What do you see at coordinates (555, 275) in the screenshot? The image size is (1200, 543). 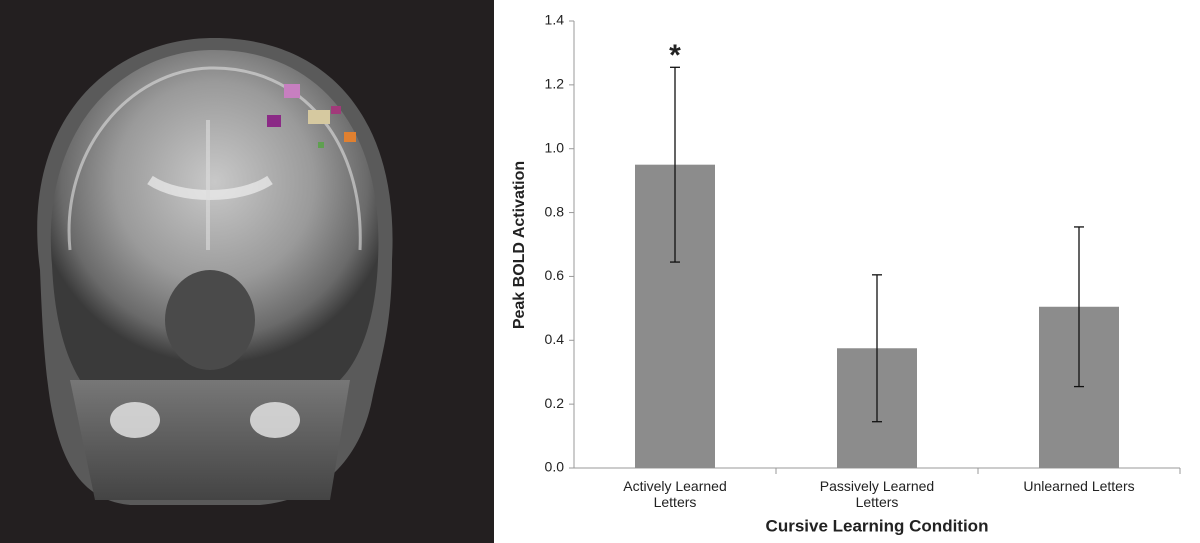 I see `y-tick-label: 0.6` at bounding box center [555, 275].